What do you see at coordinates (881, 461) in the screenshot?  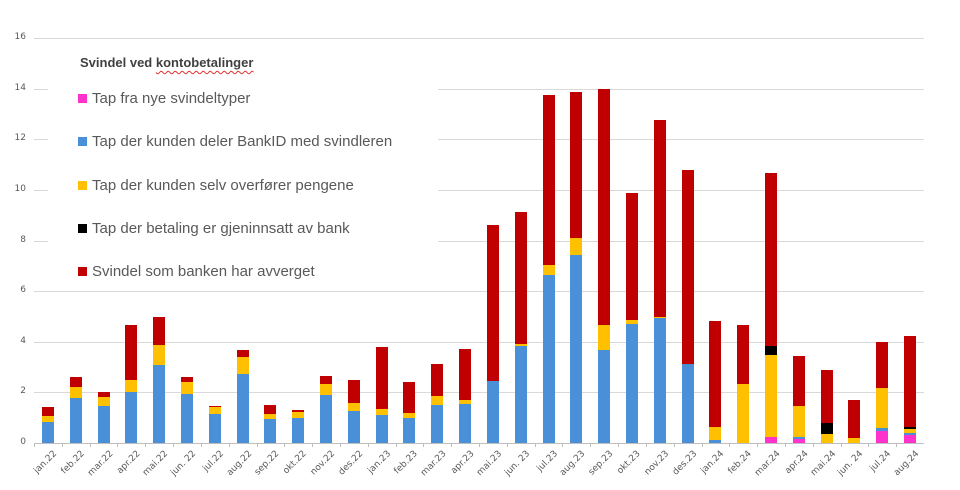 I see `x-tick-label: jul.24` at bounding box center [881, 461].